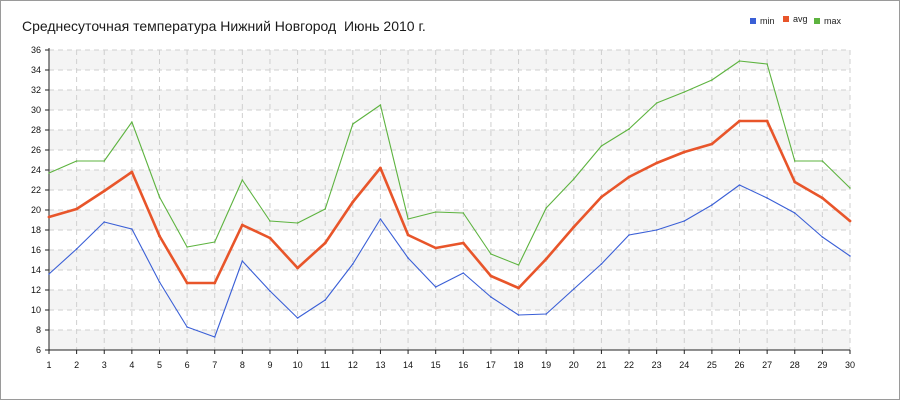  I want to click on x-tick-label: 17, so click(491, 365).